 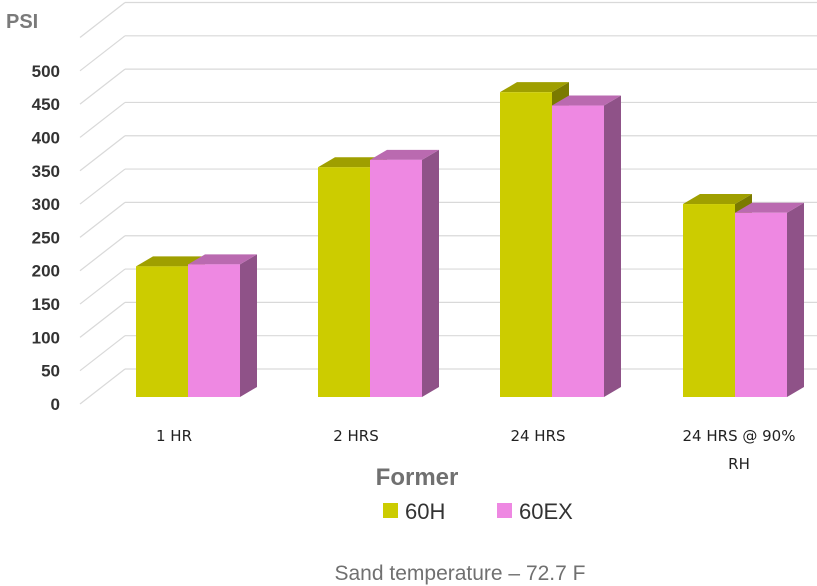 I want to click on legend-item-60ex: 60EX, so click(x=535, y=511).